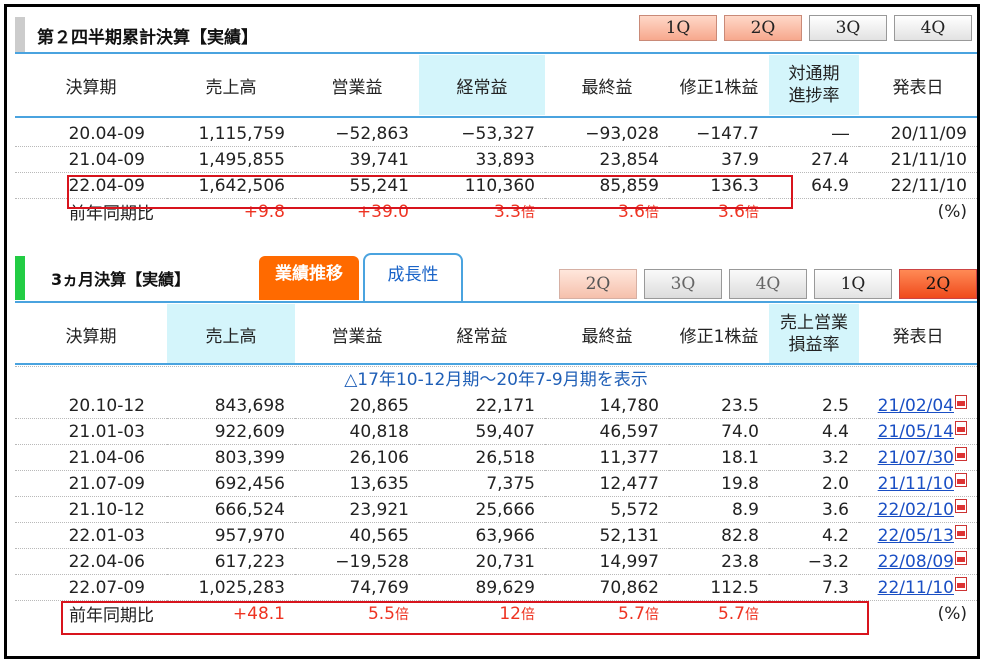 This screenshot has width=988, height=665. I want to click on section2-title: 3ヵ月決算【実績】, so click(121, 279).